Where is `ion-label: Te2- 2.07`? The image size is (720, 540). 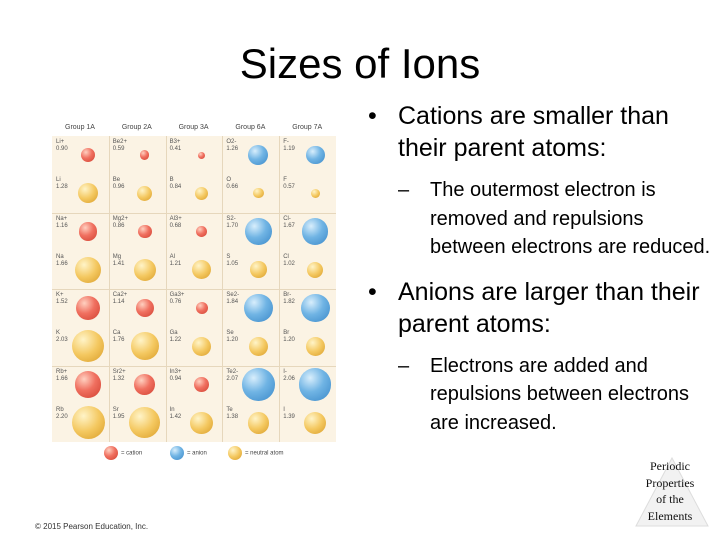 ion-label: Te2- 2.07 is located at coordinates (232, 376).